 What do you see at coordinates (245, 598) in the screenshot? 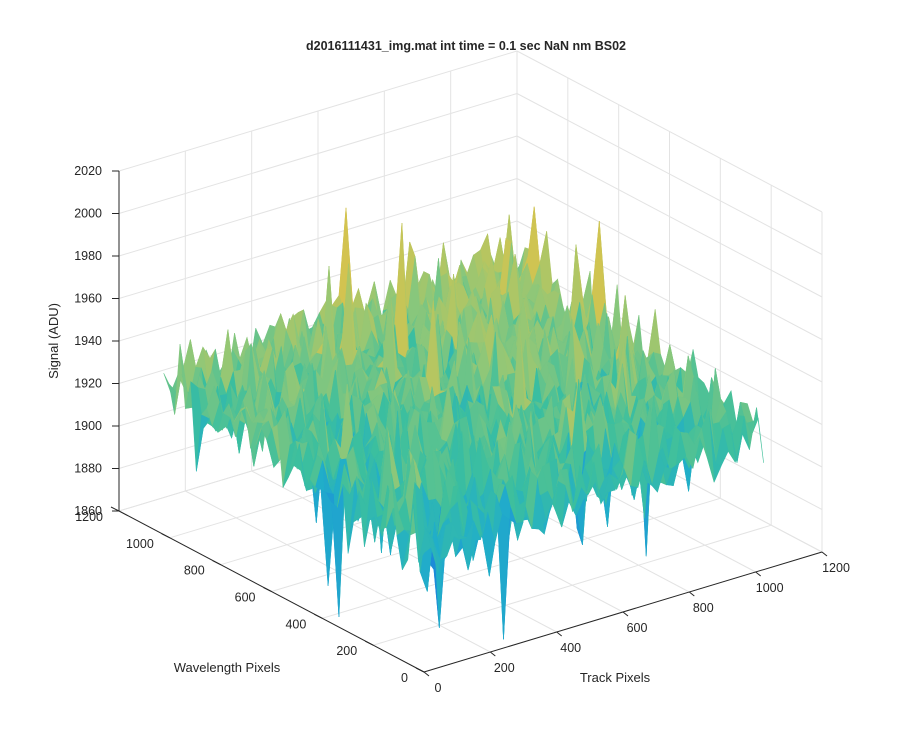
I see `y-tick-label: 600` at bounding box center [245, 598].